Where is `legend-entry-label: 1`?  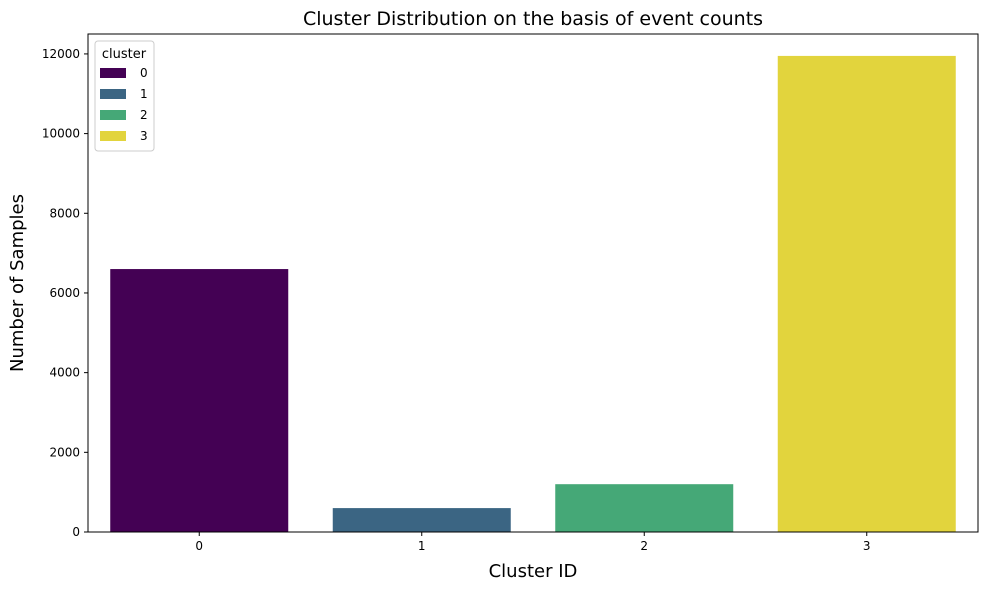 legend-entry-label: 1 is located at coordinates (144, 94).